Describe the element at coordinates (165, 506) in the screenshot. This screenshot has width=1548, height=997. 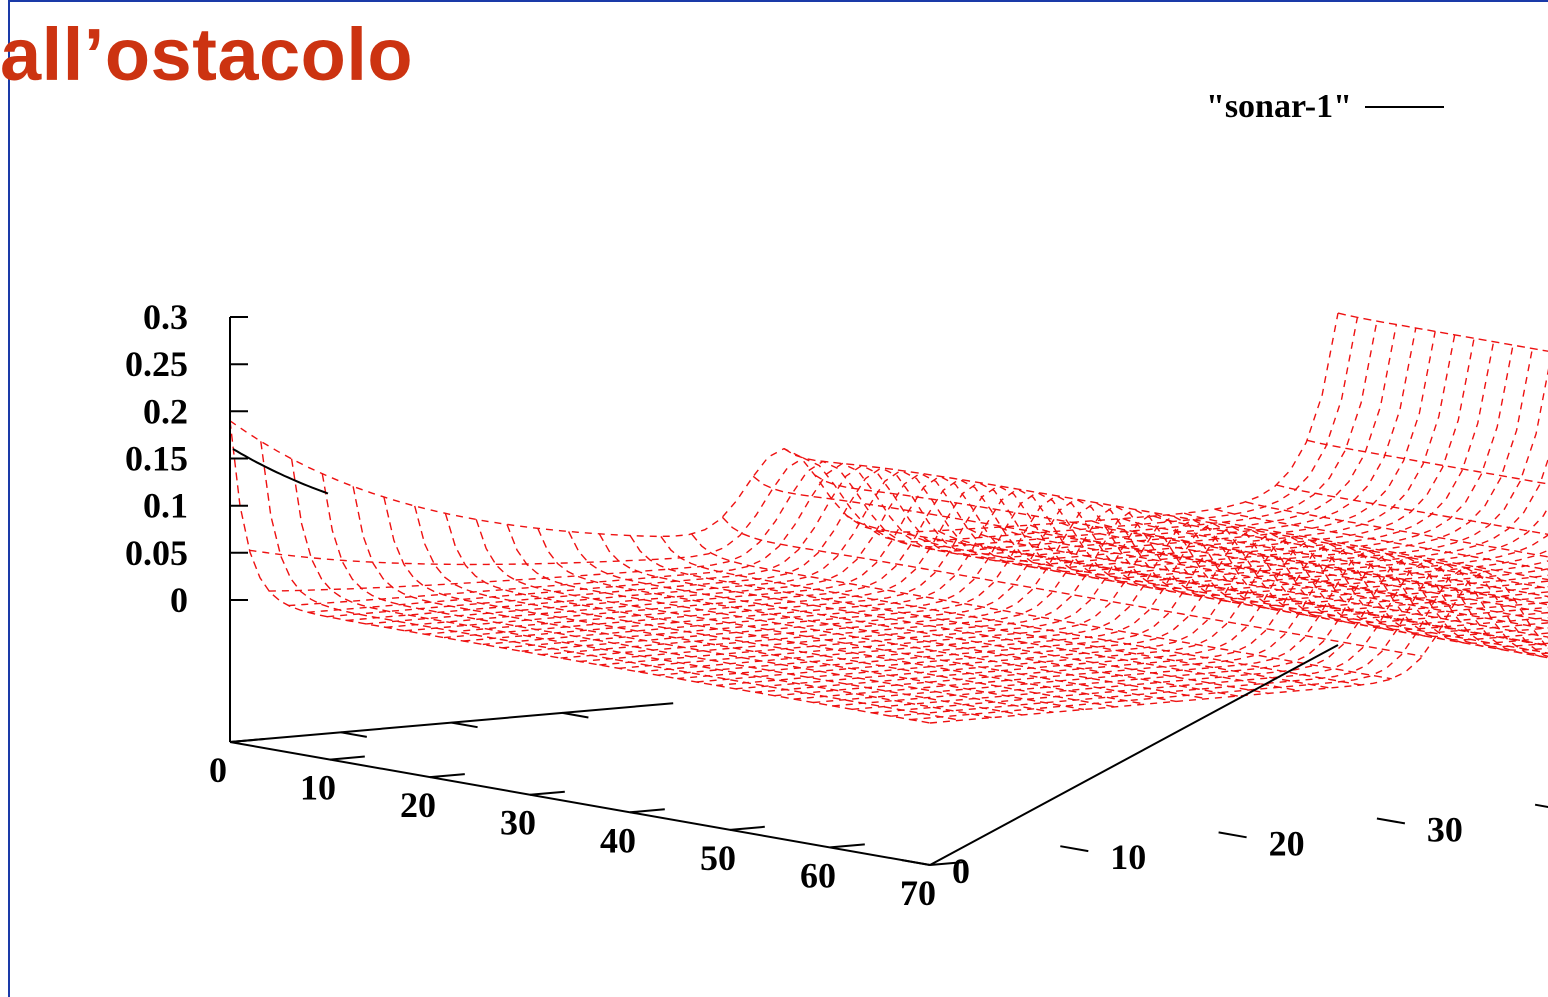
I see `z-tick-label: 0.1` at that location.